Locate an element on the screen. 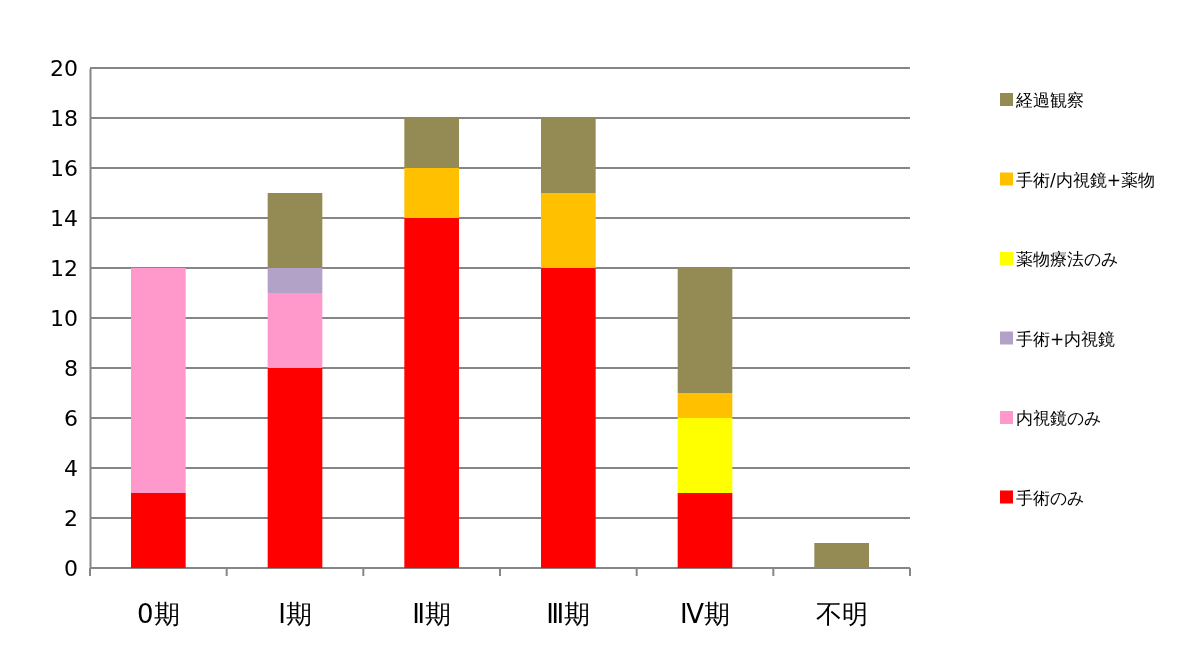 This screenshot has height=666, width=1200. x-tick-label: 不明 is located at coordinates (841, 614).